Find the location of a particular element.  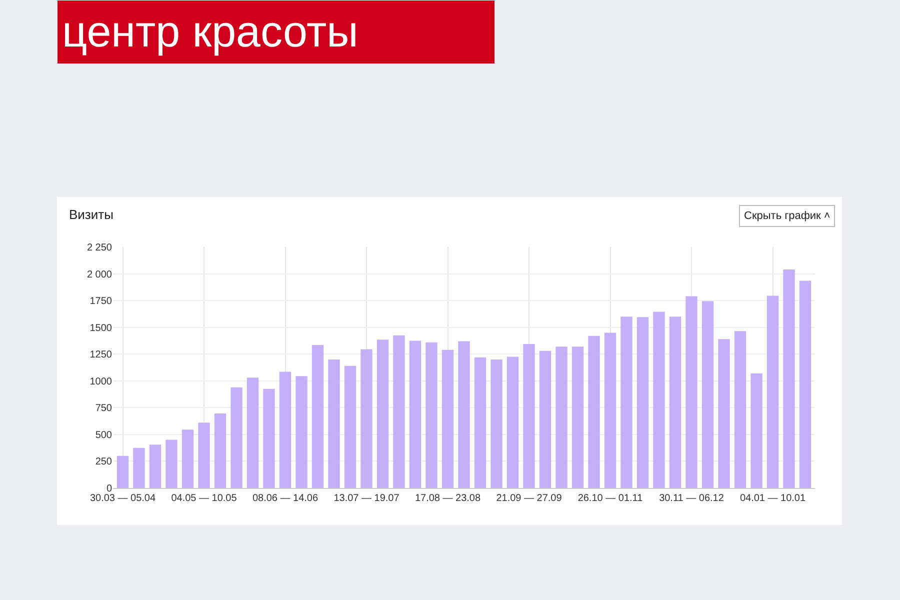

x-tick-label: 17.08 — 23.08 is located at coordinates (447, 498).